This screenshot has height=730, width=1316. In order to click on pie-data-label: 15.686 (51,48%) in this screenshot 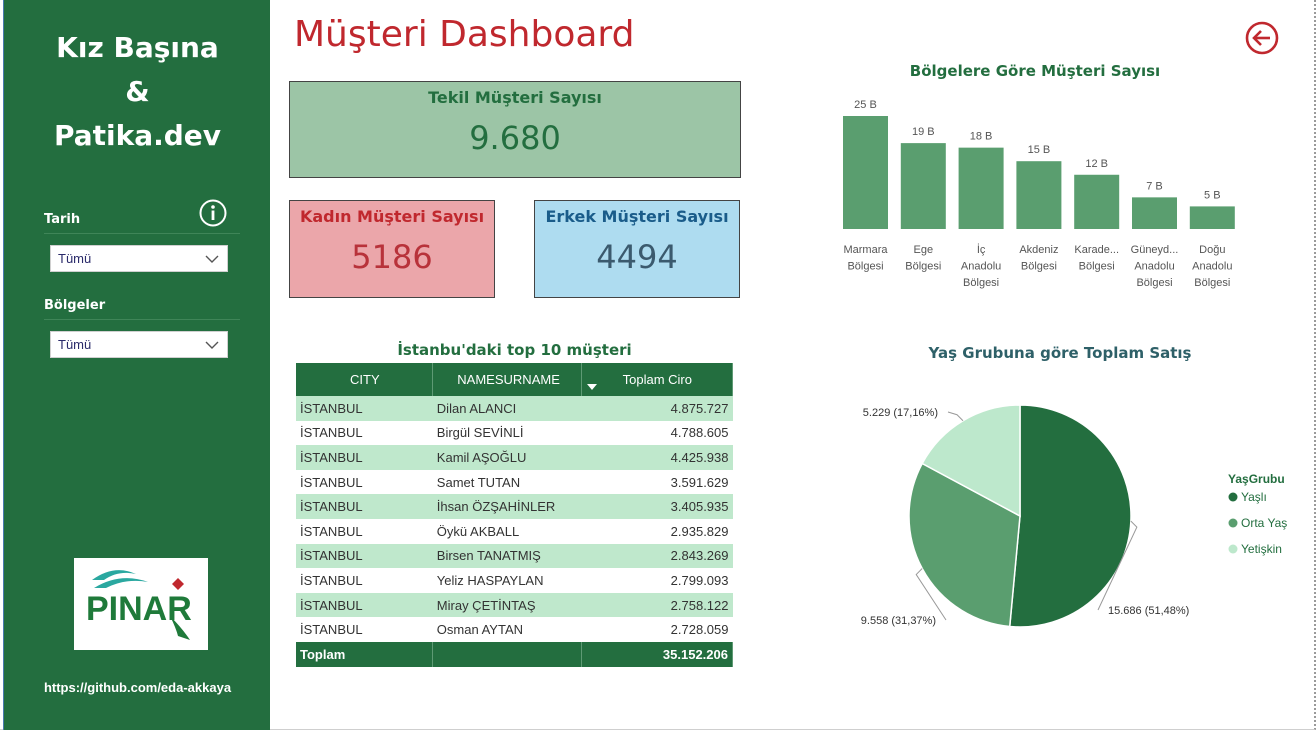, I will do `click(1148, 611)`.